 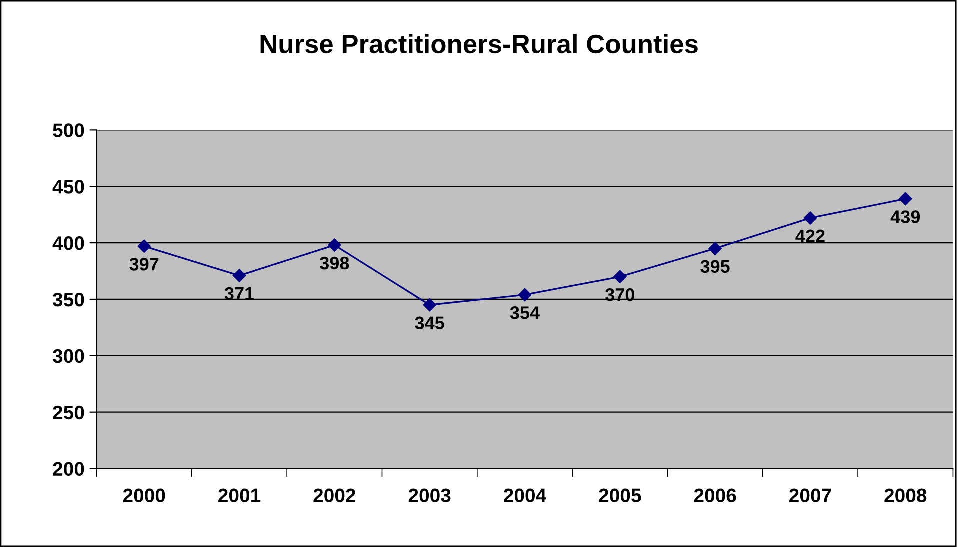 What do you see at coordinates (429, 323) in the screenshot?
I see `data-label: 345` at bounding box center [429, 323].